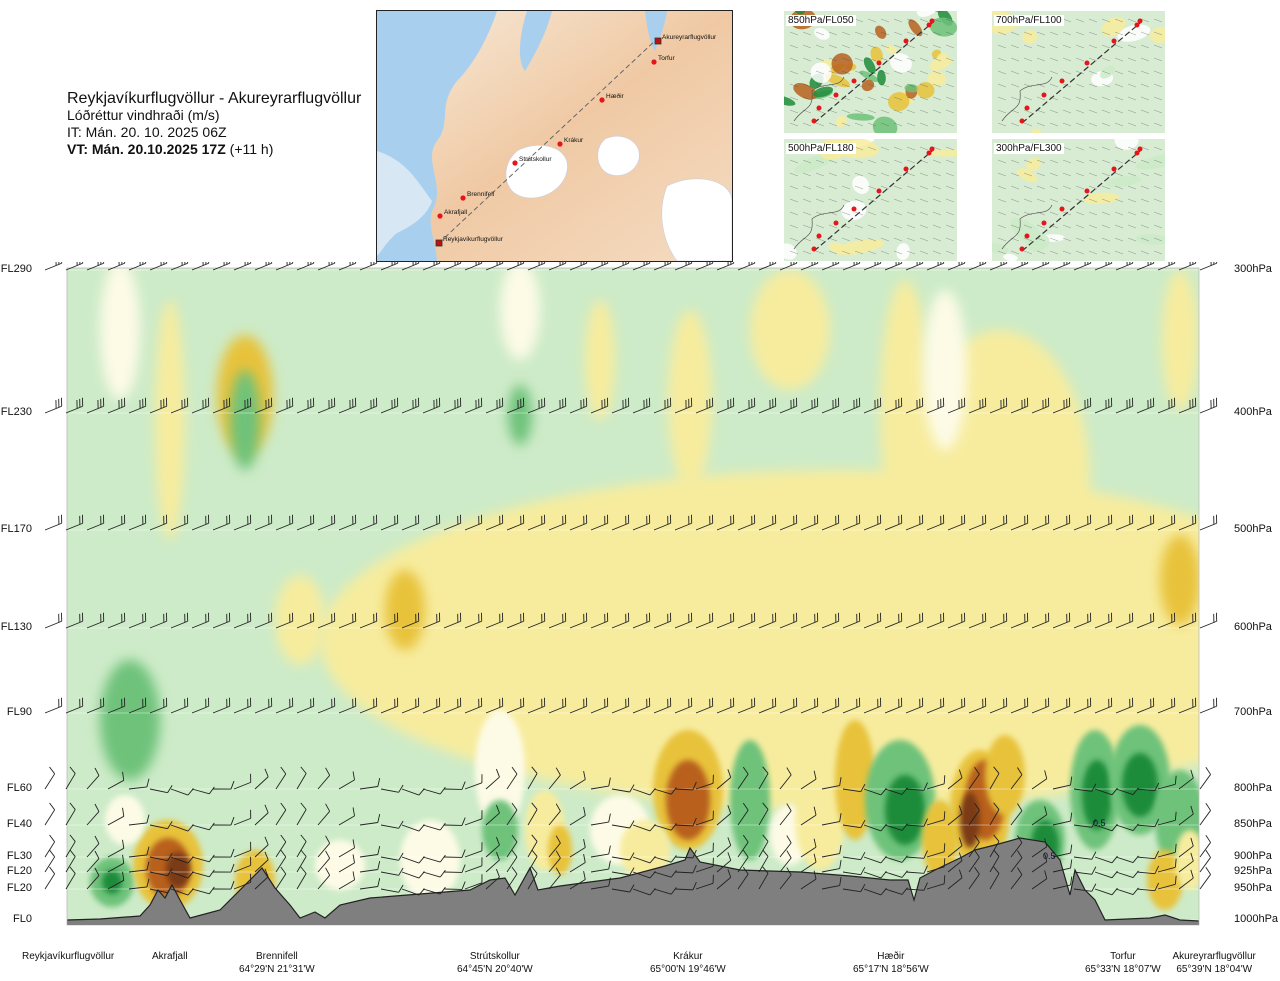  Describe the element at coordinates (688, 969) in the screenshot. I see `waypoint-coord: 65°00'N 19°46'W` at that location.